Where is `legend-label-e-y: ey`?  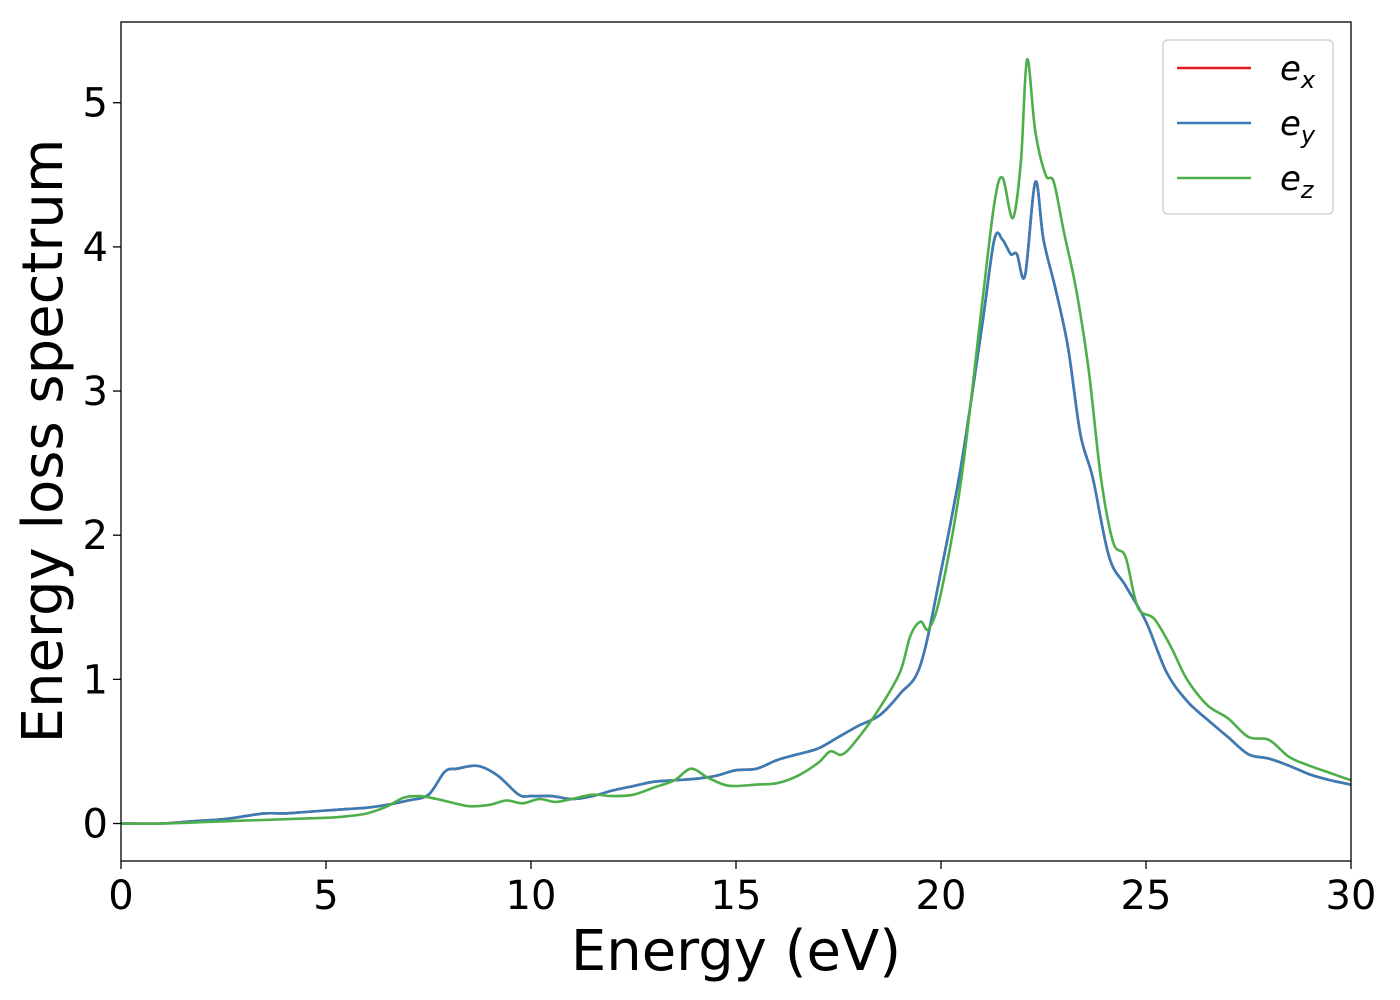
legend-label-e-y: ey is located at coordinates (1298, 126).